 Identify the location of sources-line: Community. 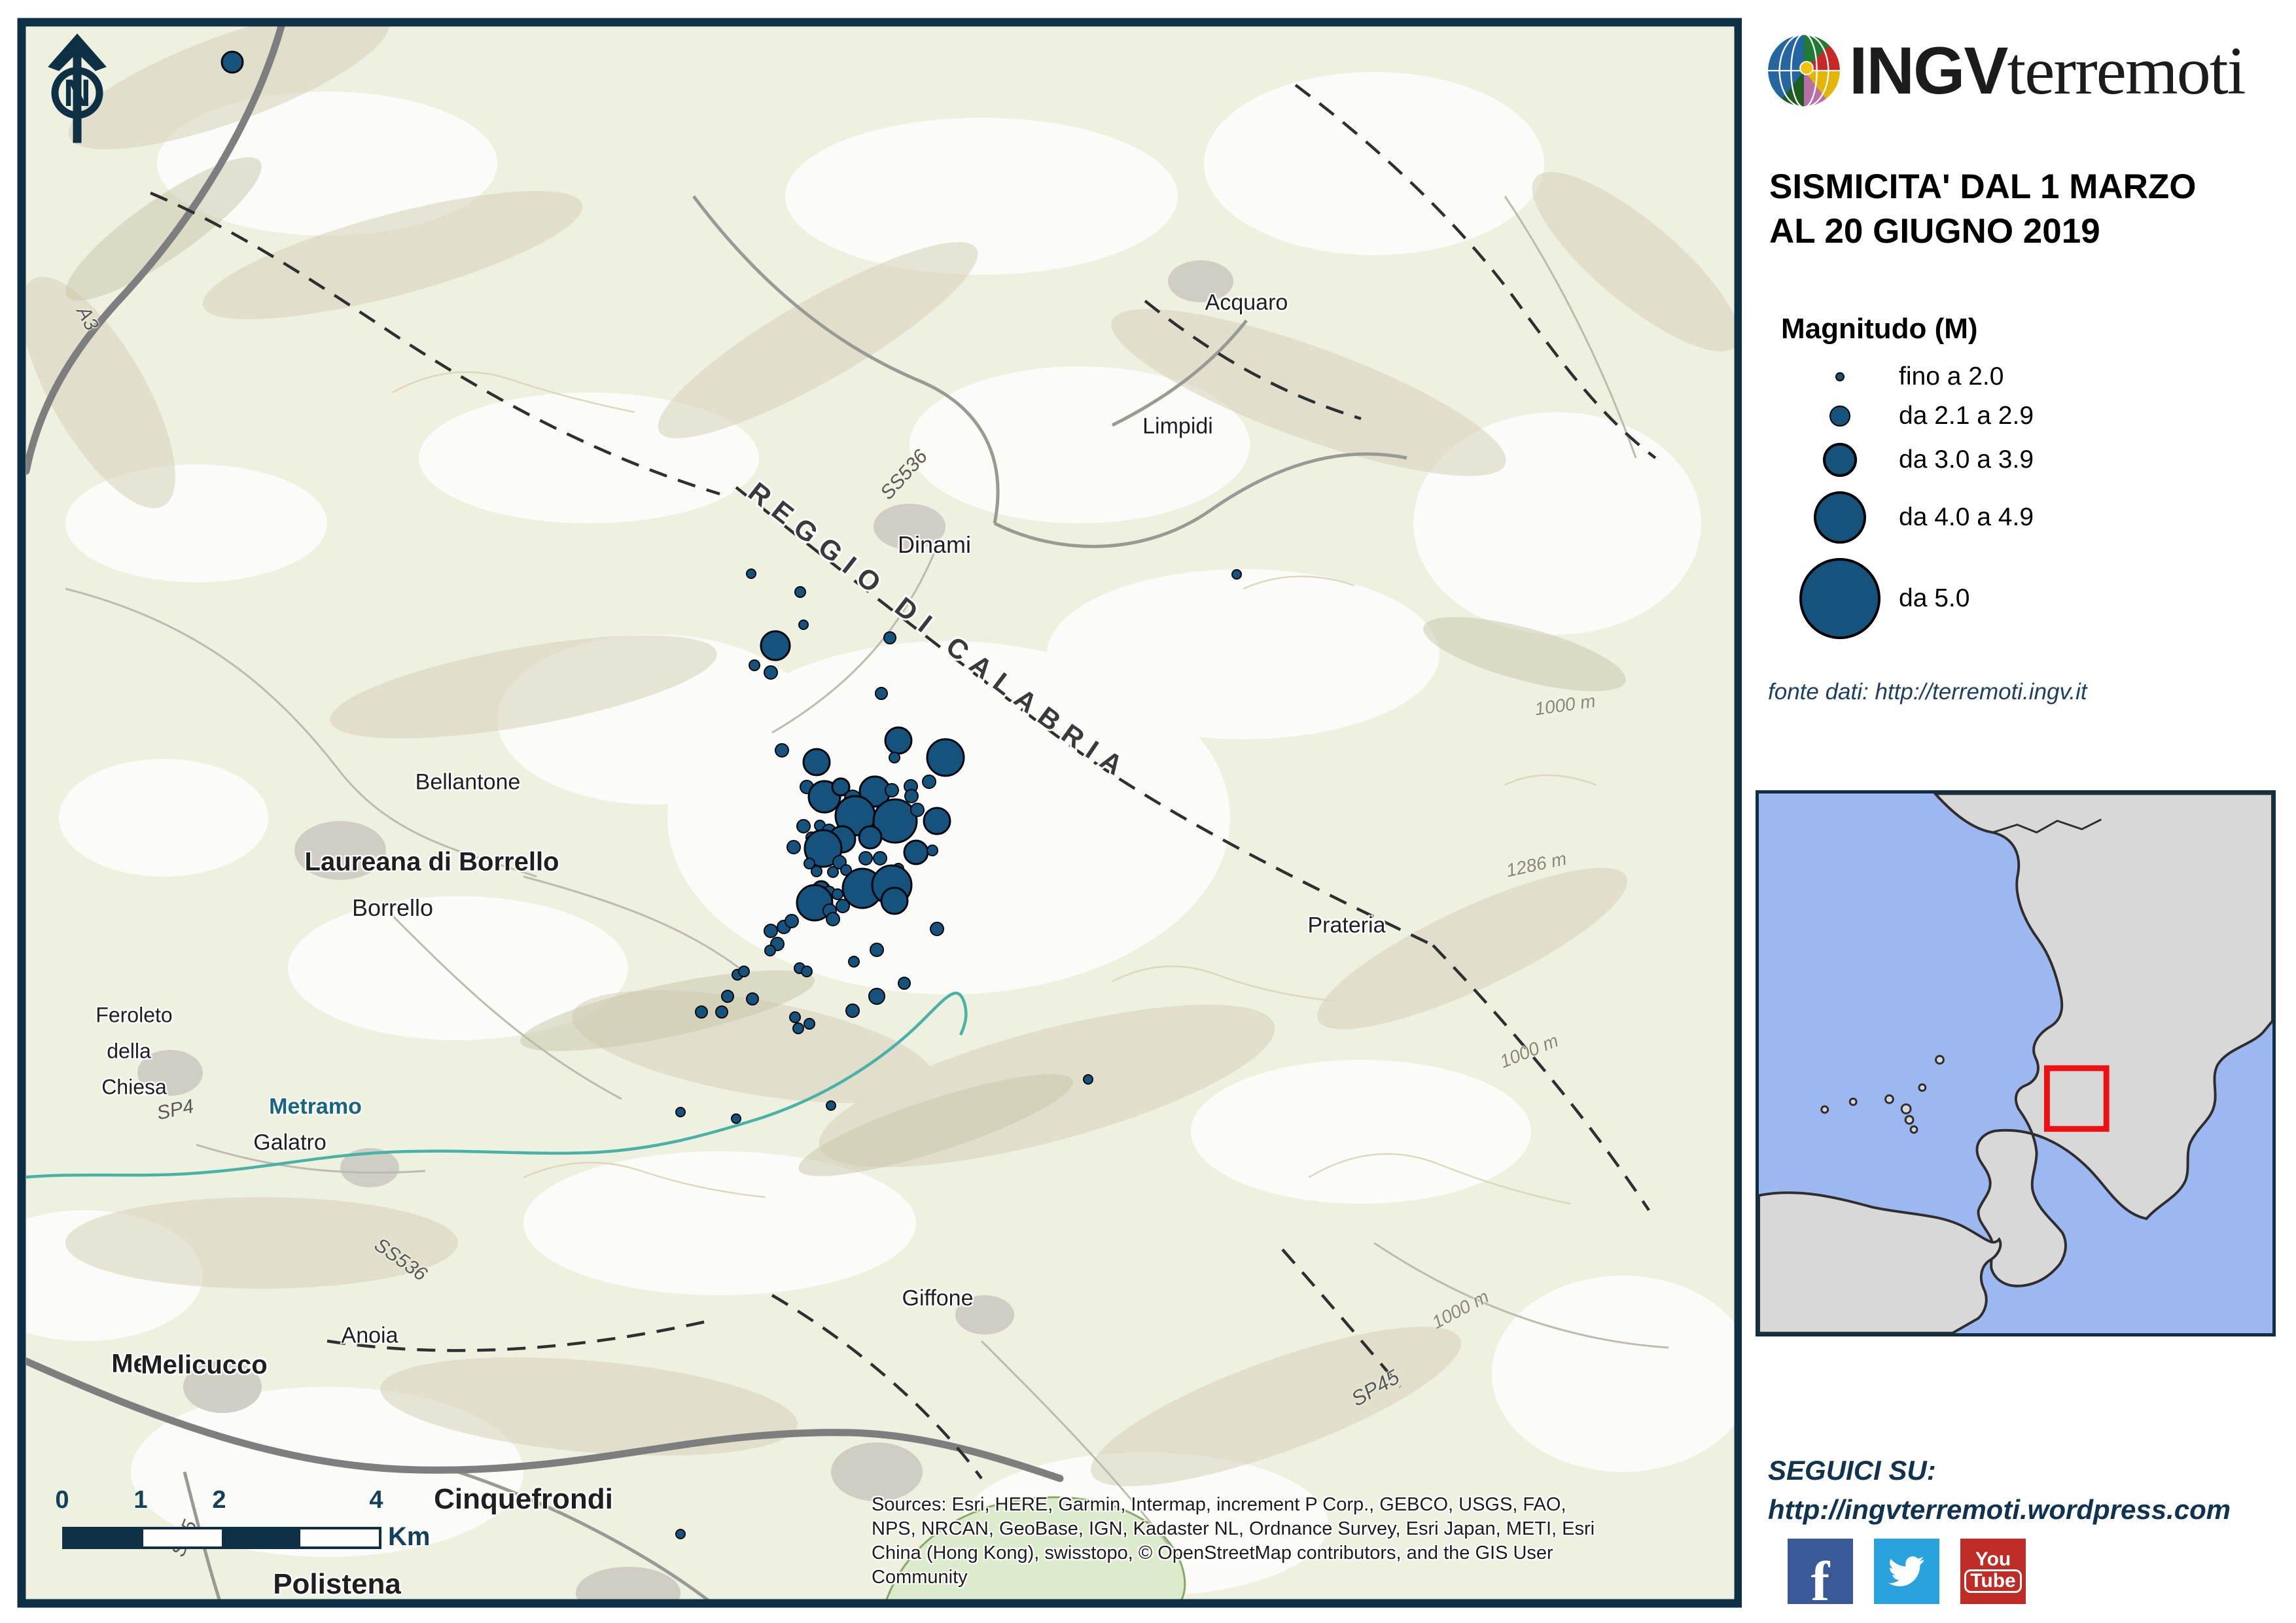
(920, 1577).